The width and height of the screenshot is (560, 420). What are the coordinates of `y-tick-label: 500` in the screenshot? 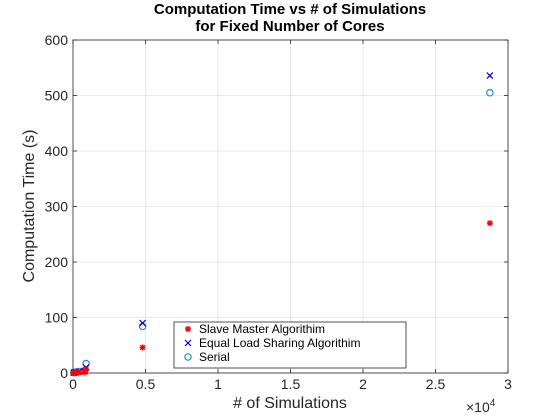 It's located at (57, 96).